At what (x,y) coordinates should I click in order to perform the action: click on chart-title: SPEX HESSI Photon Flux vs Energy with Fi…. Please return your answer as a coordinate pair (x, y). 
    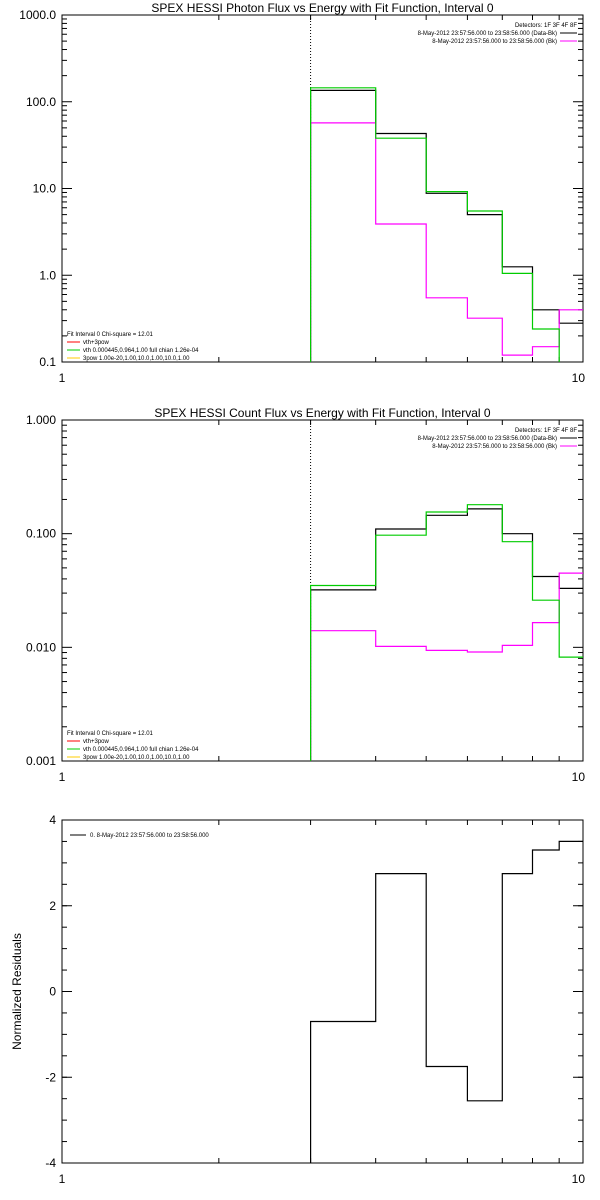
    Looking at the image, I should click on (322, 8).